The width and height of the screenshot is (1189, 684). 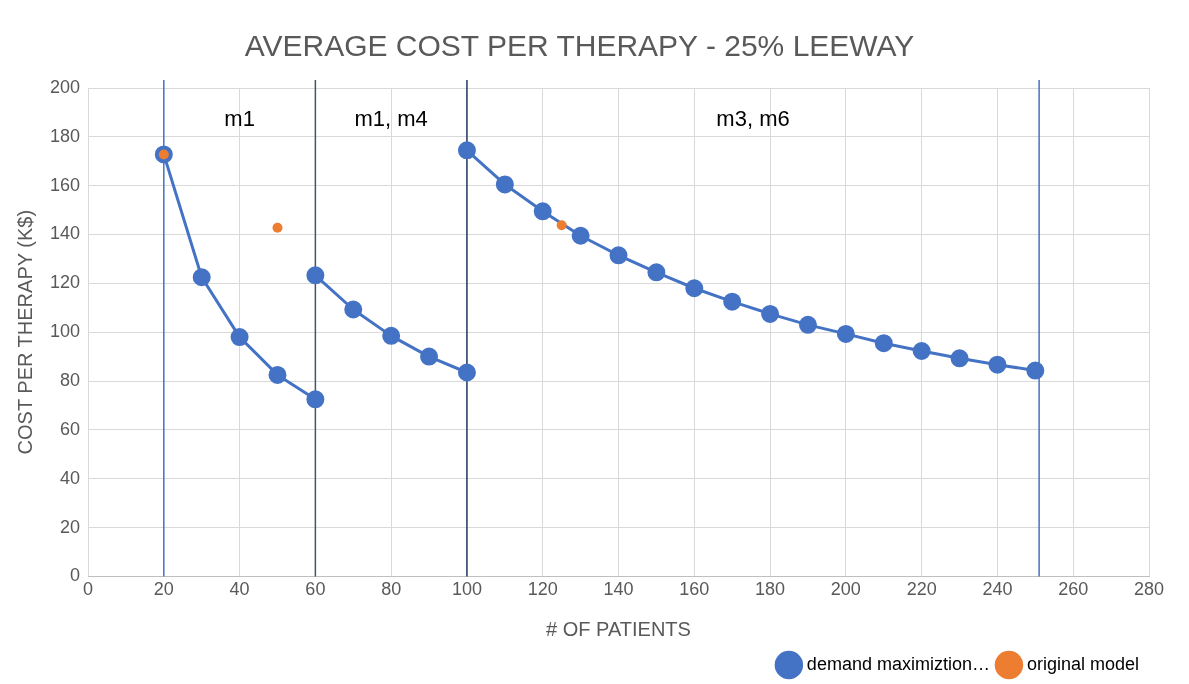 What do you see at coordinates (70, 526) in the screenshot?
I see `y-tick-label: 20` at bounding box center [70, 526].